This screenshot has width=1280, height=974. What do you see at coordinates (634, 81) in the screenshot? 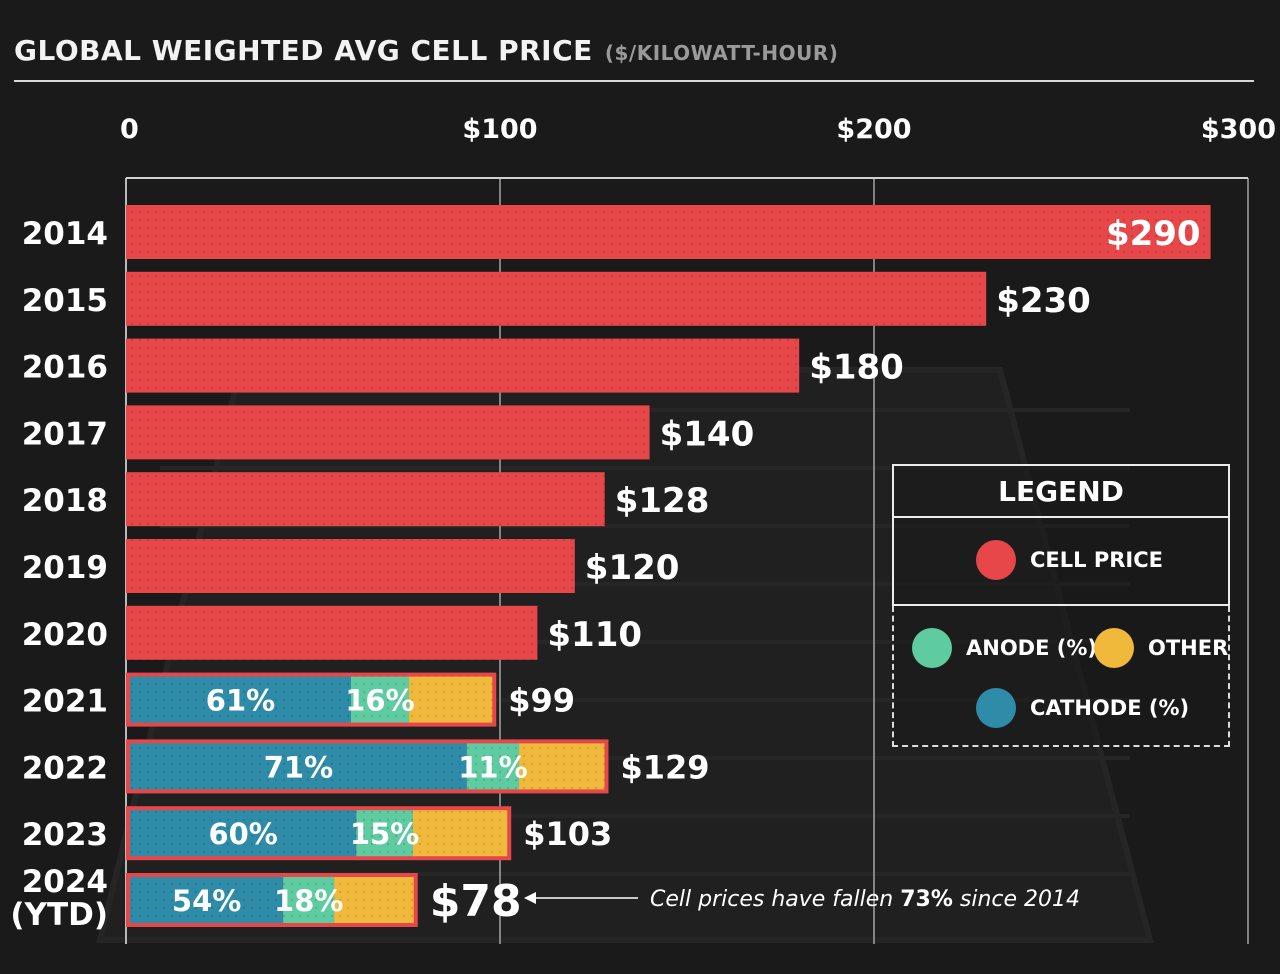
I see `title-divider` at bounding box center [634, 81].